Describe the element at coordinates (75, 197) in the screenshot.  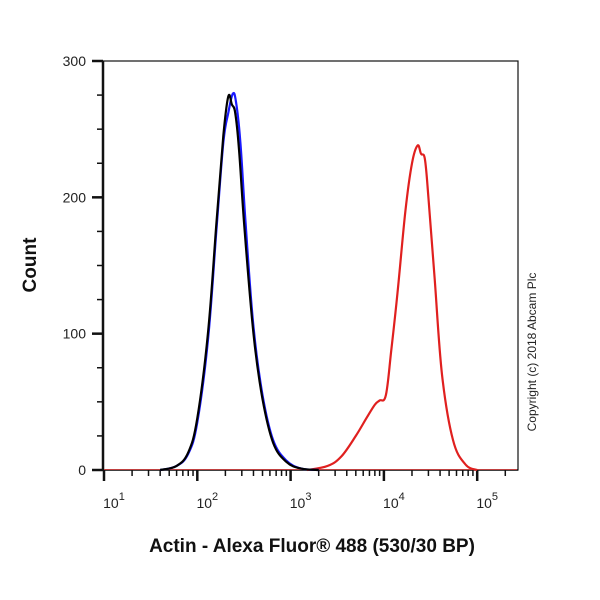
I see `y-tick-label: 200` at that location.